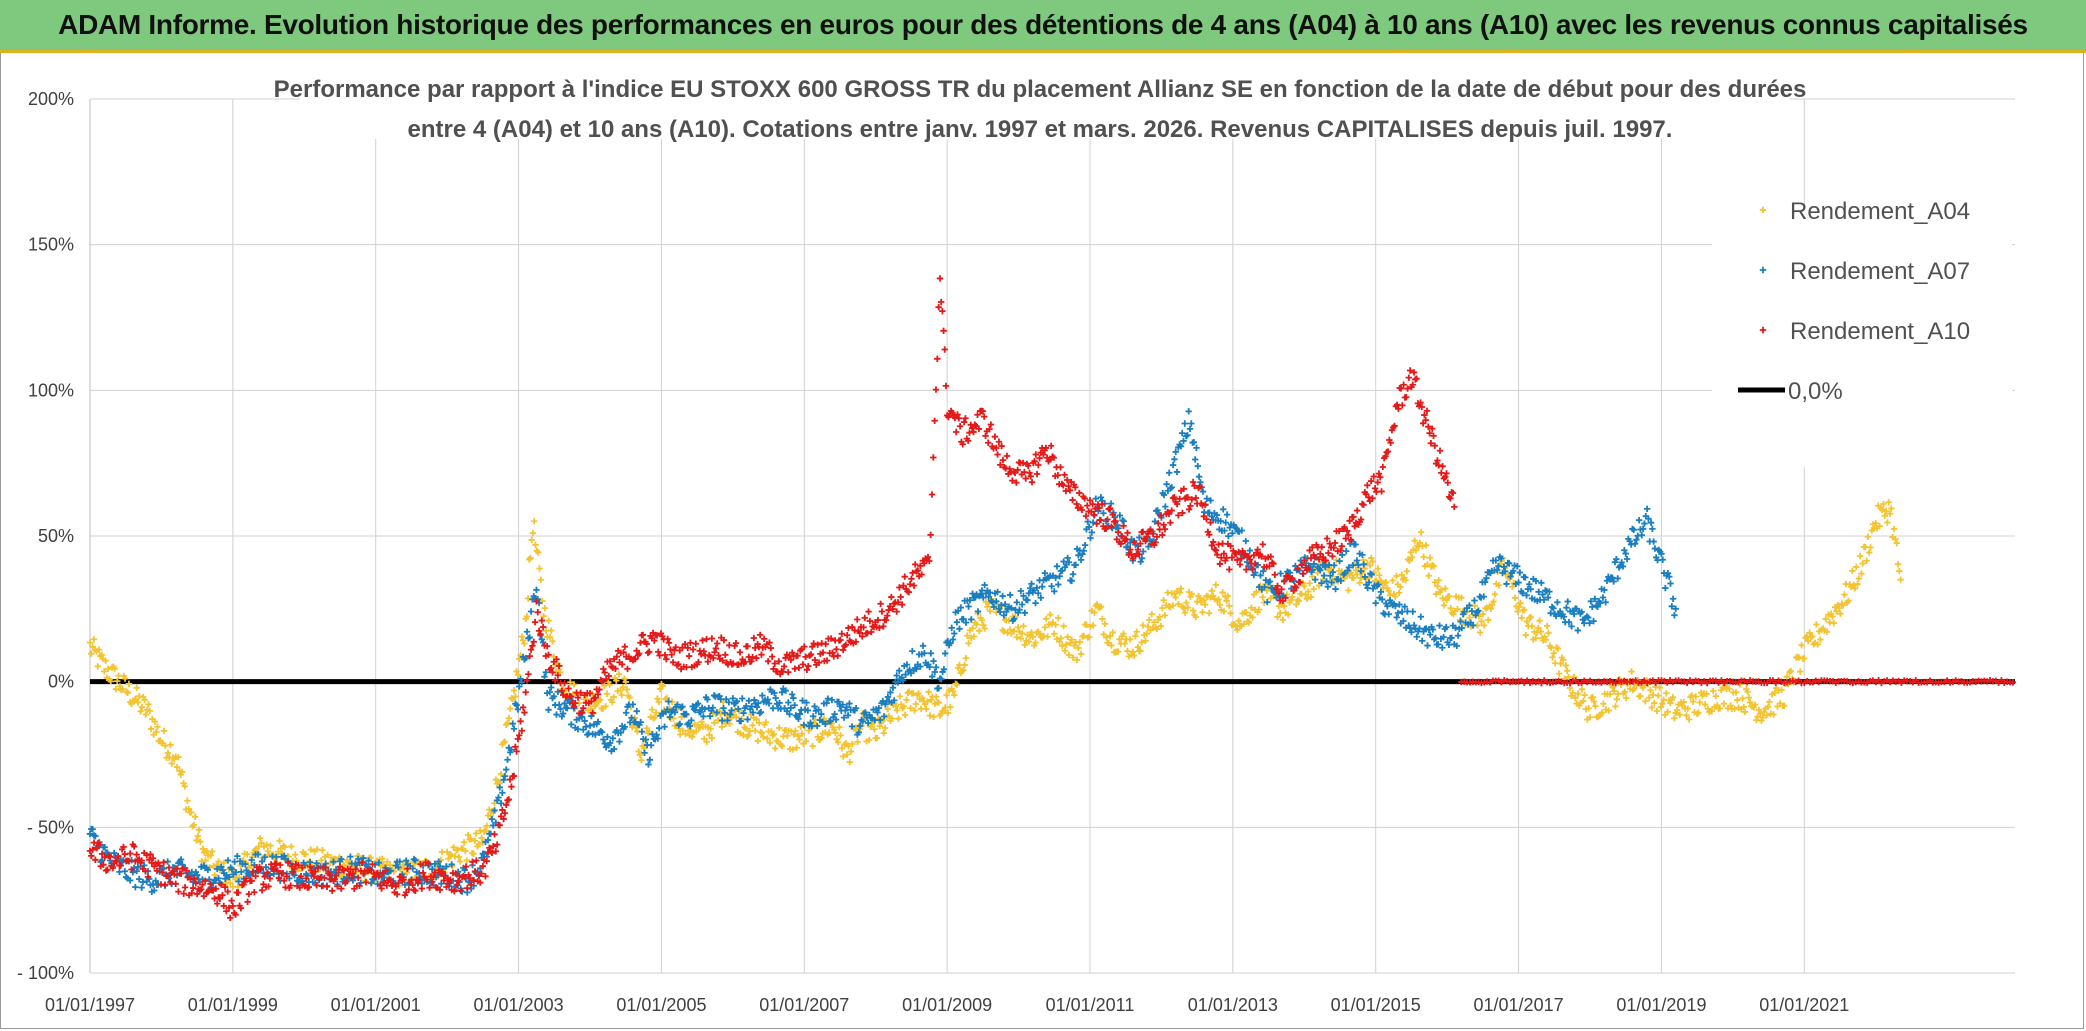  What do you see at coordinates (376, 1005) in the screenshot?
I see `x-tick-label: 01/01/2001` at bounding box center [376, 1005].